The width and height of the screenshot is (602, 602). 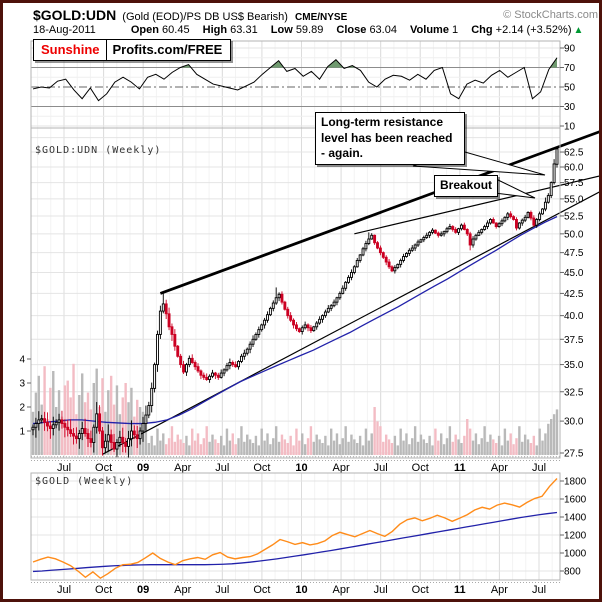 I want to click on gold-panel-label: $GOLD (Weekly), so click(x=84, y=481).